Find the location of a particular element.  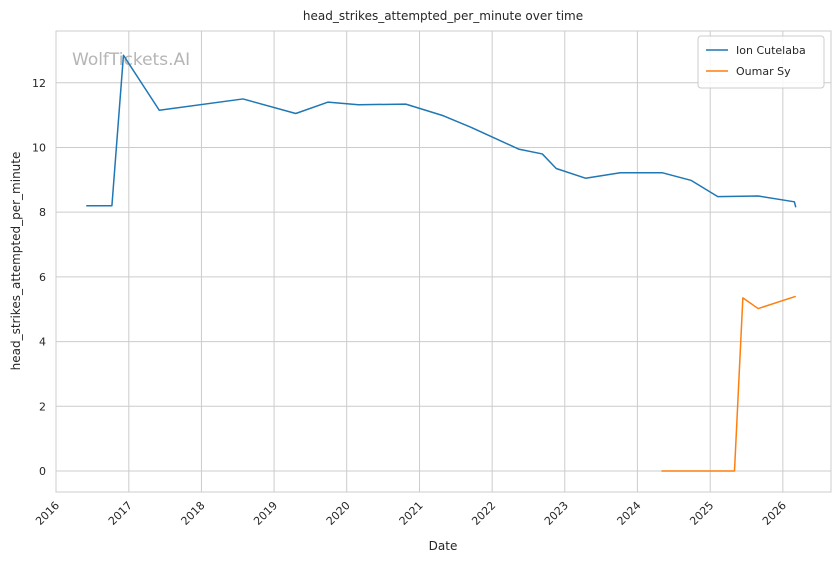

x-tick-label: 2017 is located at coordinates (120, 513).